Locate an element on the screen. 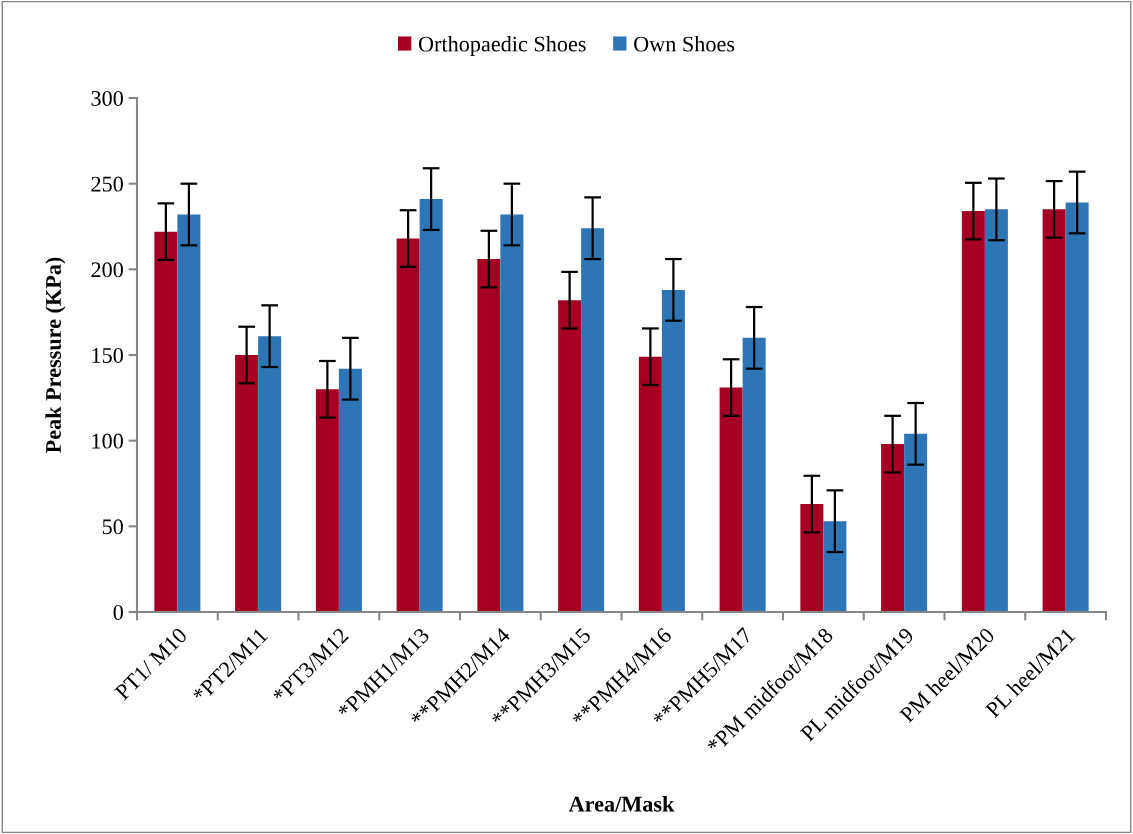 The height and width of the screenshot is (834, 1133). legend-label: Own Shoes is located at coordinates (684, 43).